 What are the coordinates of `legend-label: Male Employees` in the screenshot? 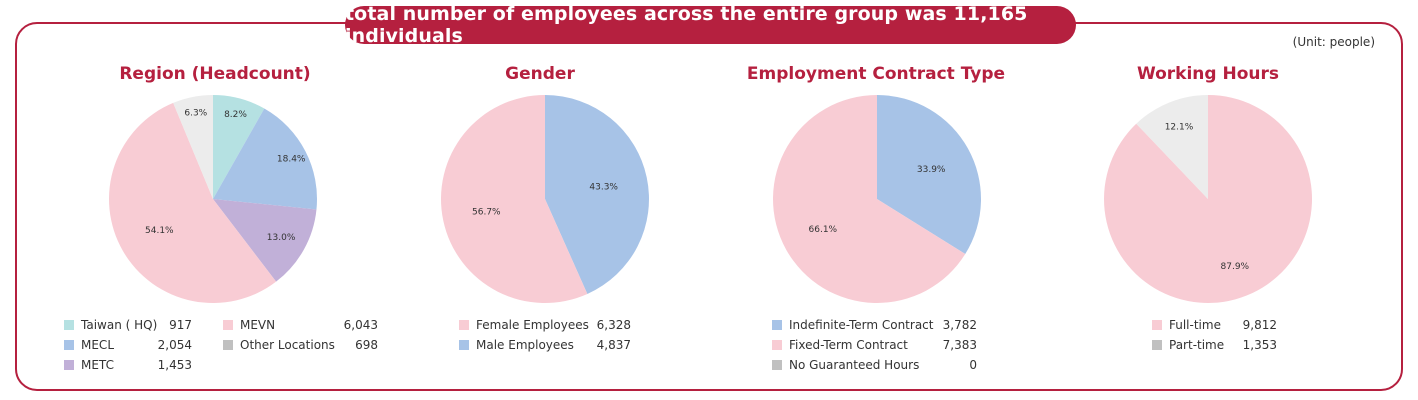 It's located at (525, 345).